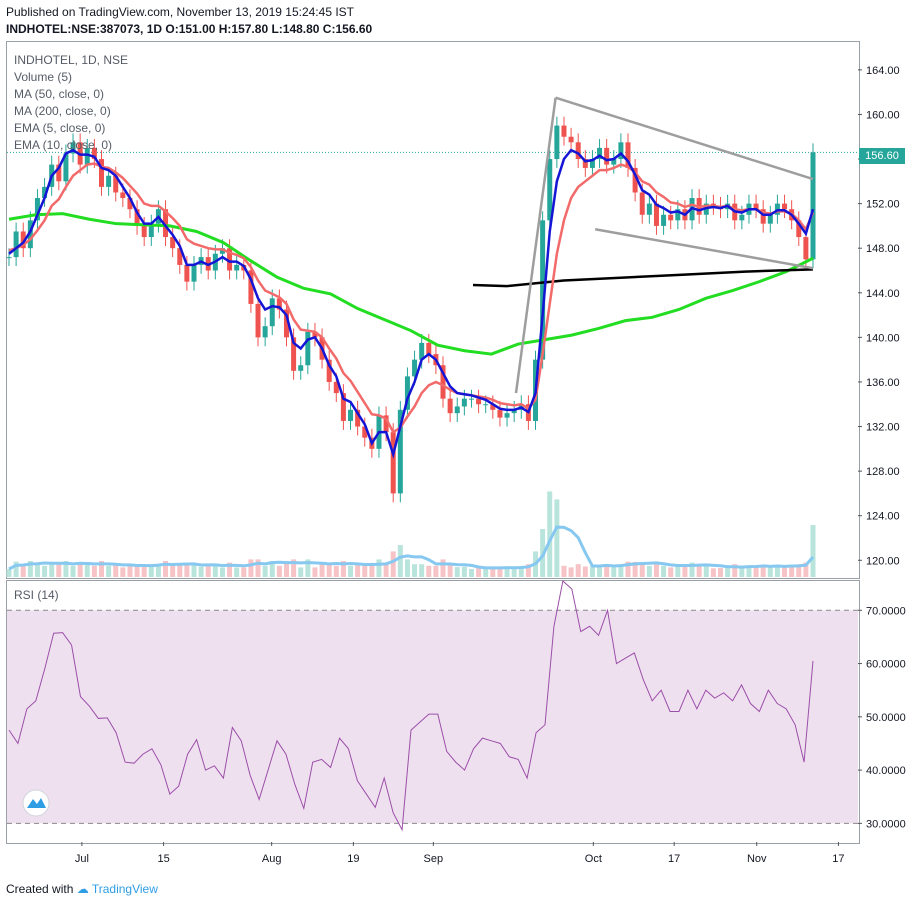  Describe the element at coordinates (886, 824) in the screenshot. I see `rsi-tick-label: 30.0000` at that location.